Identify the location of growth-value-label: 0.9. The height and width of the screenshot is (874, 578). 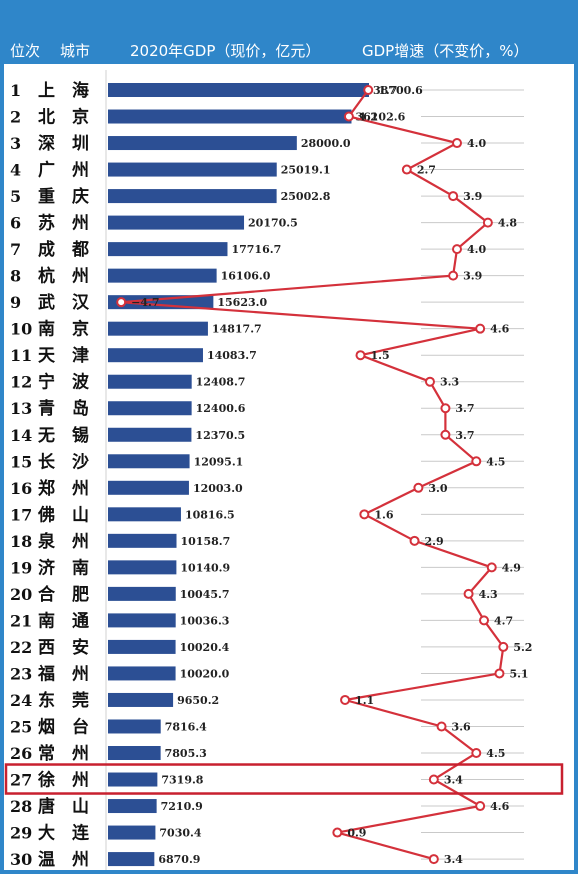
(356, 833).